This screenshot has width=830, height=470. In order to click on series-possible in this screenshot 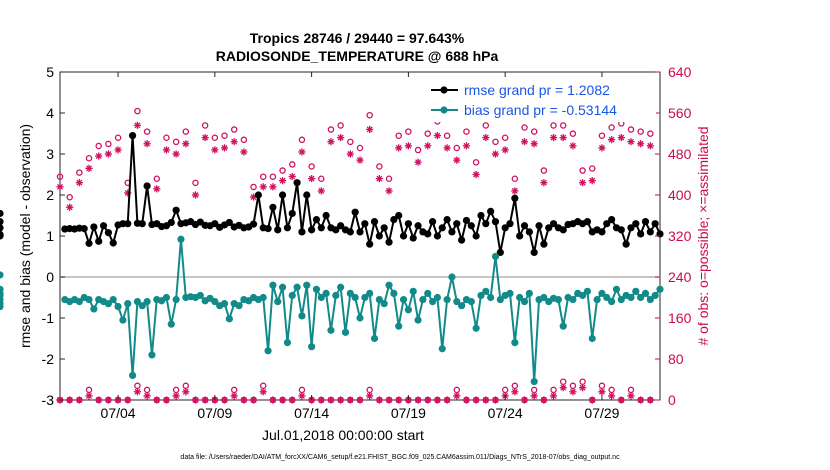, I will do `click(355, 154)`.